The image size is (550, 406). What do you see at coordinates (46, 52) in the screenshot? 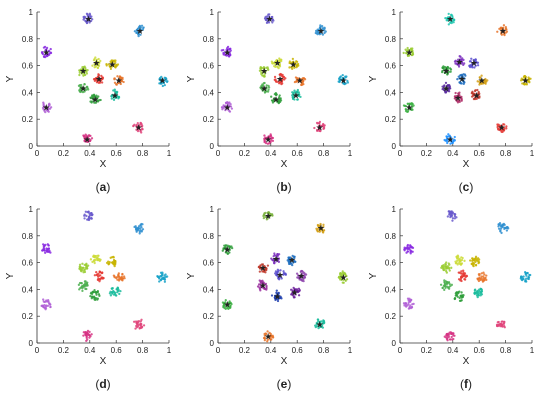
I see `cluster-2: ★` at bounding box center [46, 52].